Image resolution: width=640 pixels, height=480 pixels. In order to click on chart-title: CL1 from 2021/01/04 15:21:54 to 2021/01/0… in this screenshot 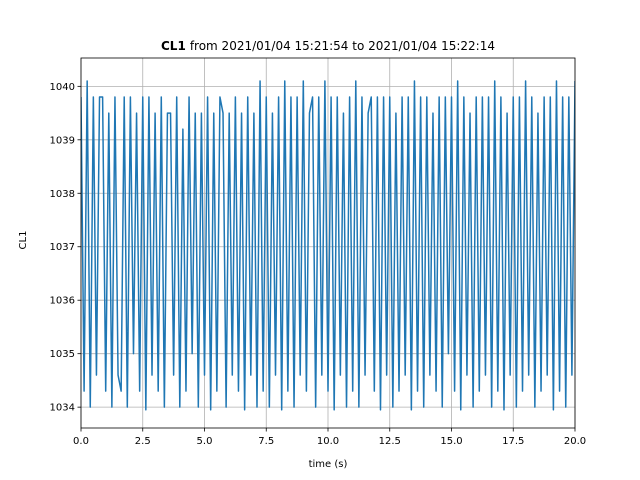, I will do `click(328, 46)`.